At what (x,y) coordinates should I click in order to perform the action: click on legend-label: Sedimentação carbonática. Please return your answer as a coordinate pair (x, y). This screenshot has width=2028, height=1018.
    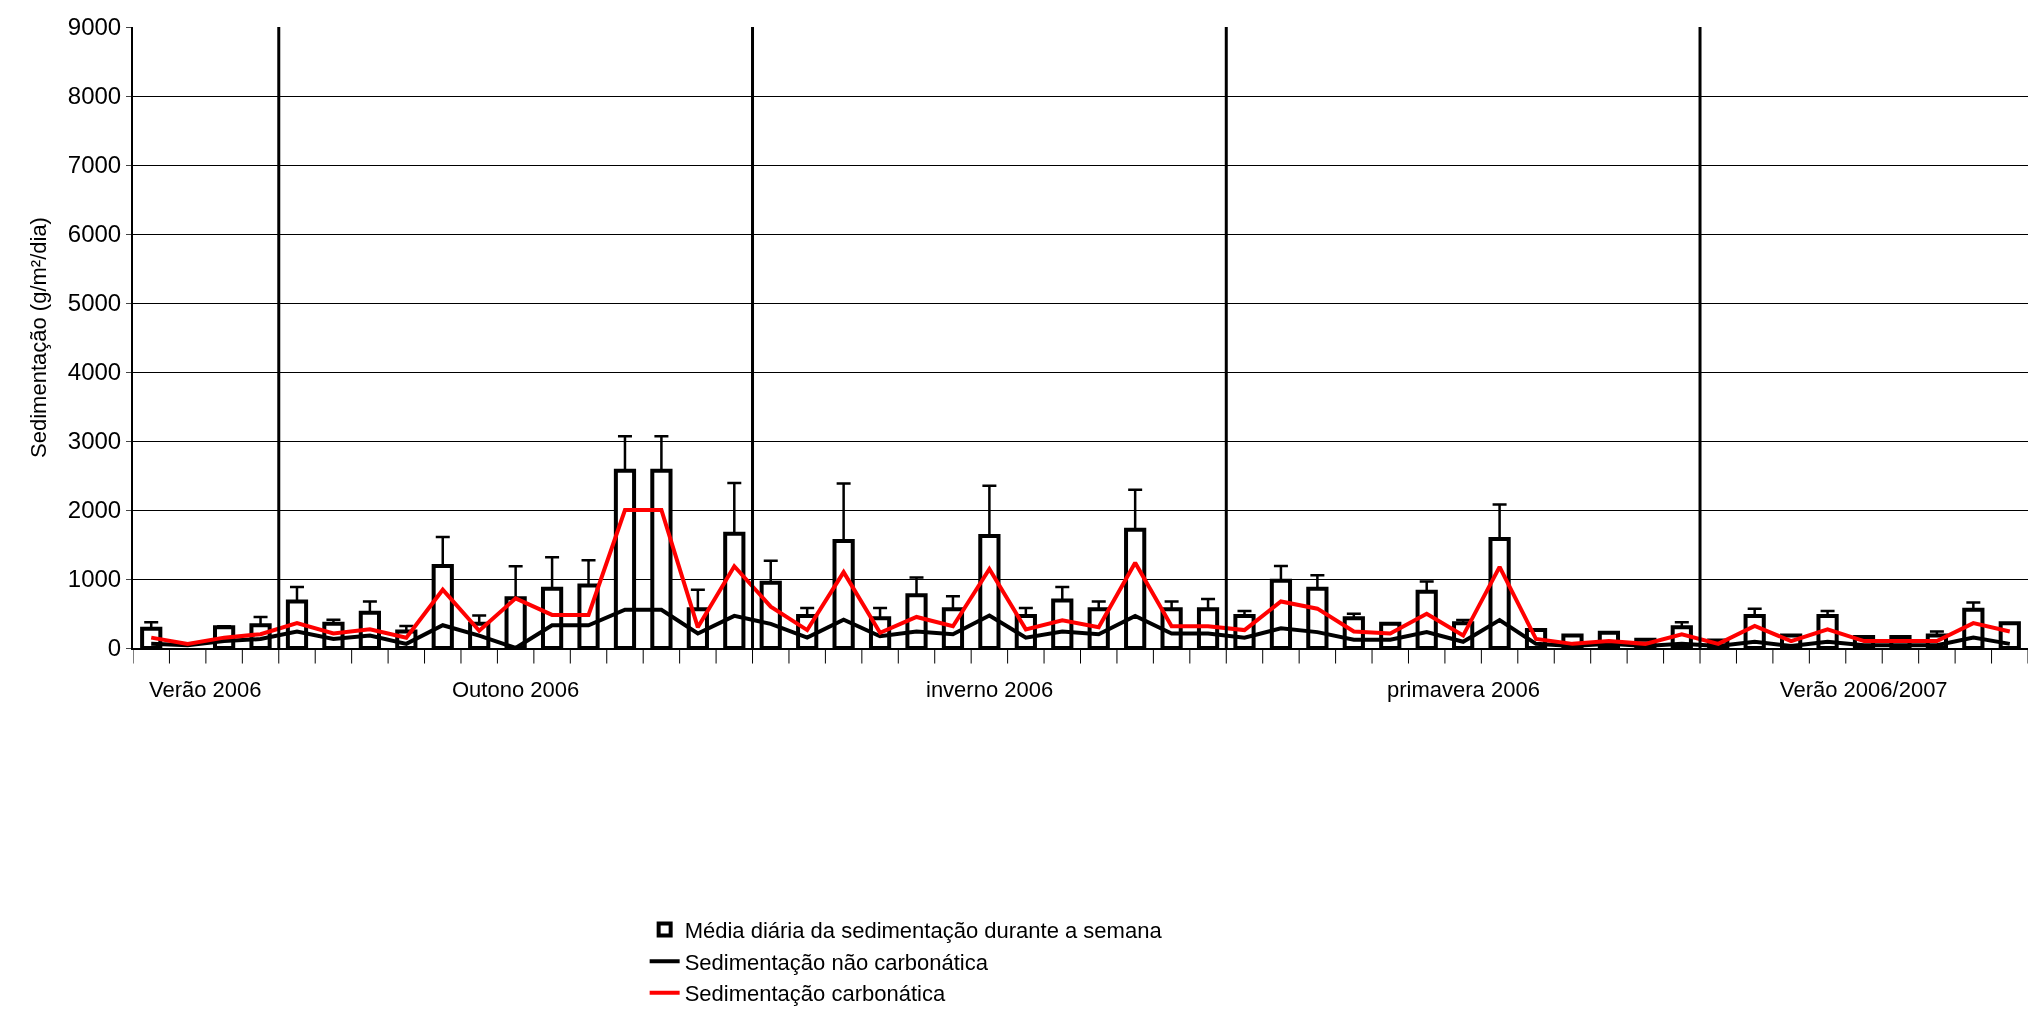
    Looking at the image, I should click on (815, 994).